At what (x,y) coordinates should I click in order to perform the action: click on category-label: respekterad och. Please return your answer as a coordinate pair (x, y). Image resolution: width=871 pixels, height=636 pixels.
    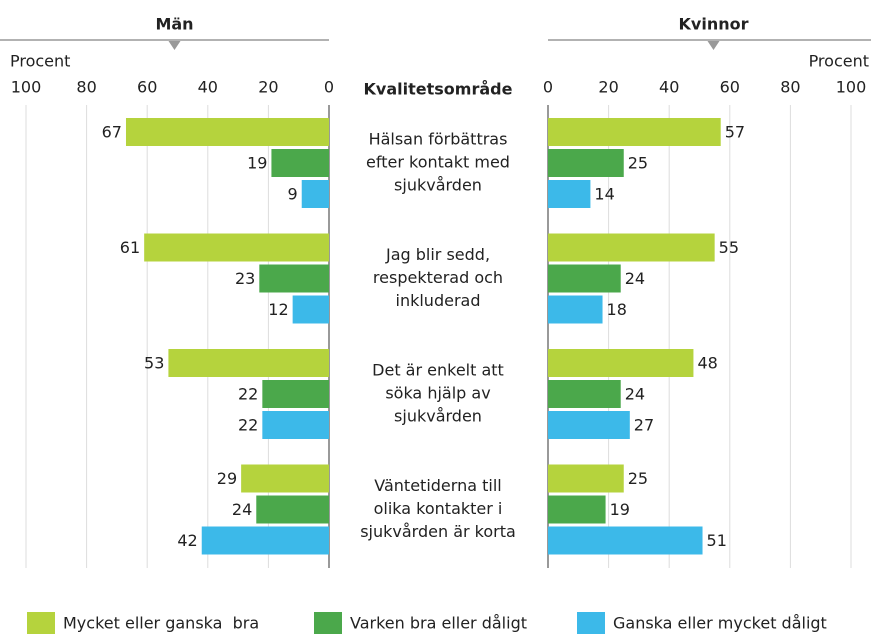
    Looking at the image, I should click on (438, 277).